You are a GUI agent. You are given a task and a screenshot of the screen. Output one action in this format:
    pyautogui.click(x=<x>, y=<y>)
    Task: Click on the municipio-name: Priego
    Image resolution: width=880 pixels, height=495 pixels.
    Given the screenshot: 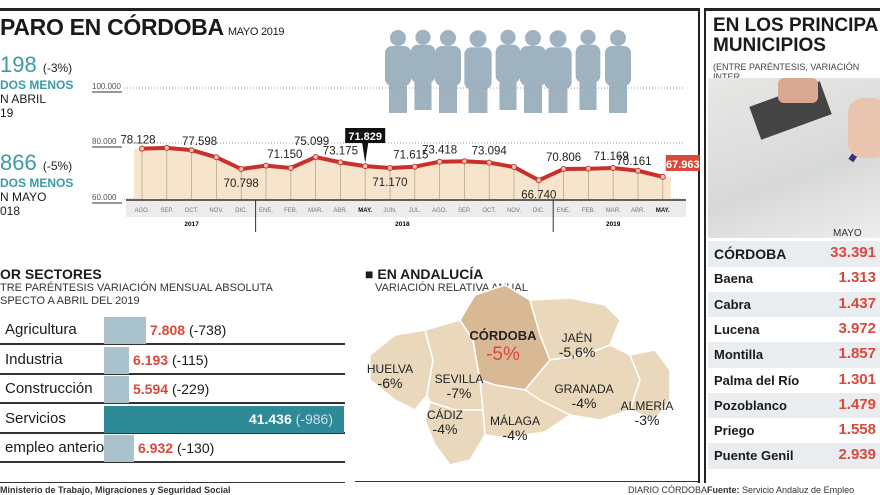 What is the action you would take?
    pyautogui.click(x=734, y=431)
    